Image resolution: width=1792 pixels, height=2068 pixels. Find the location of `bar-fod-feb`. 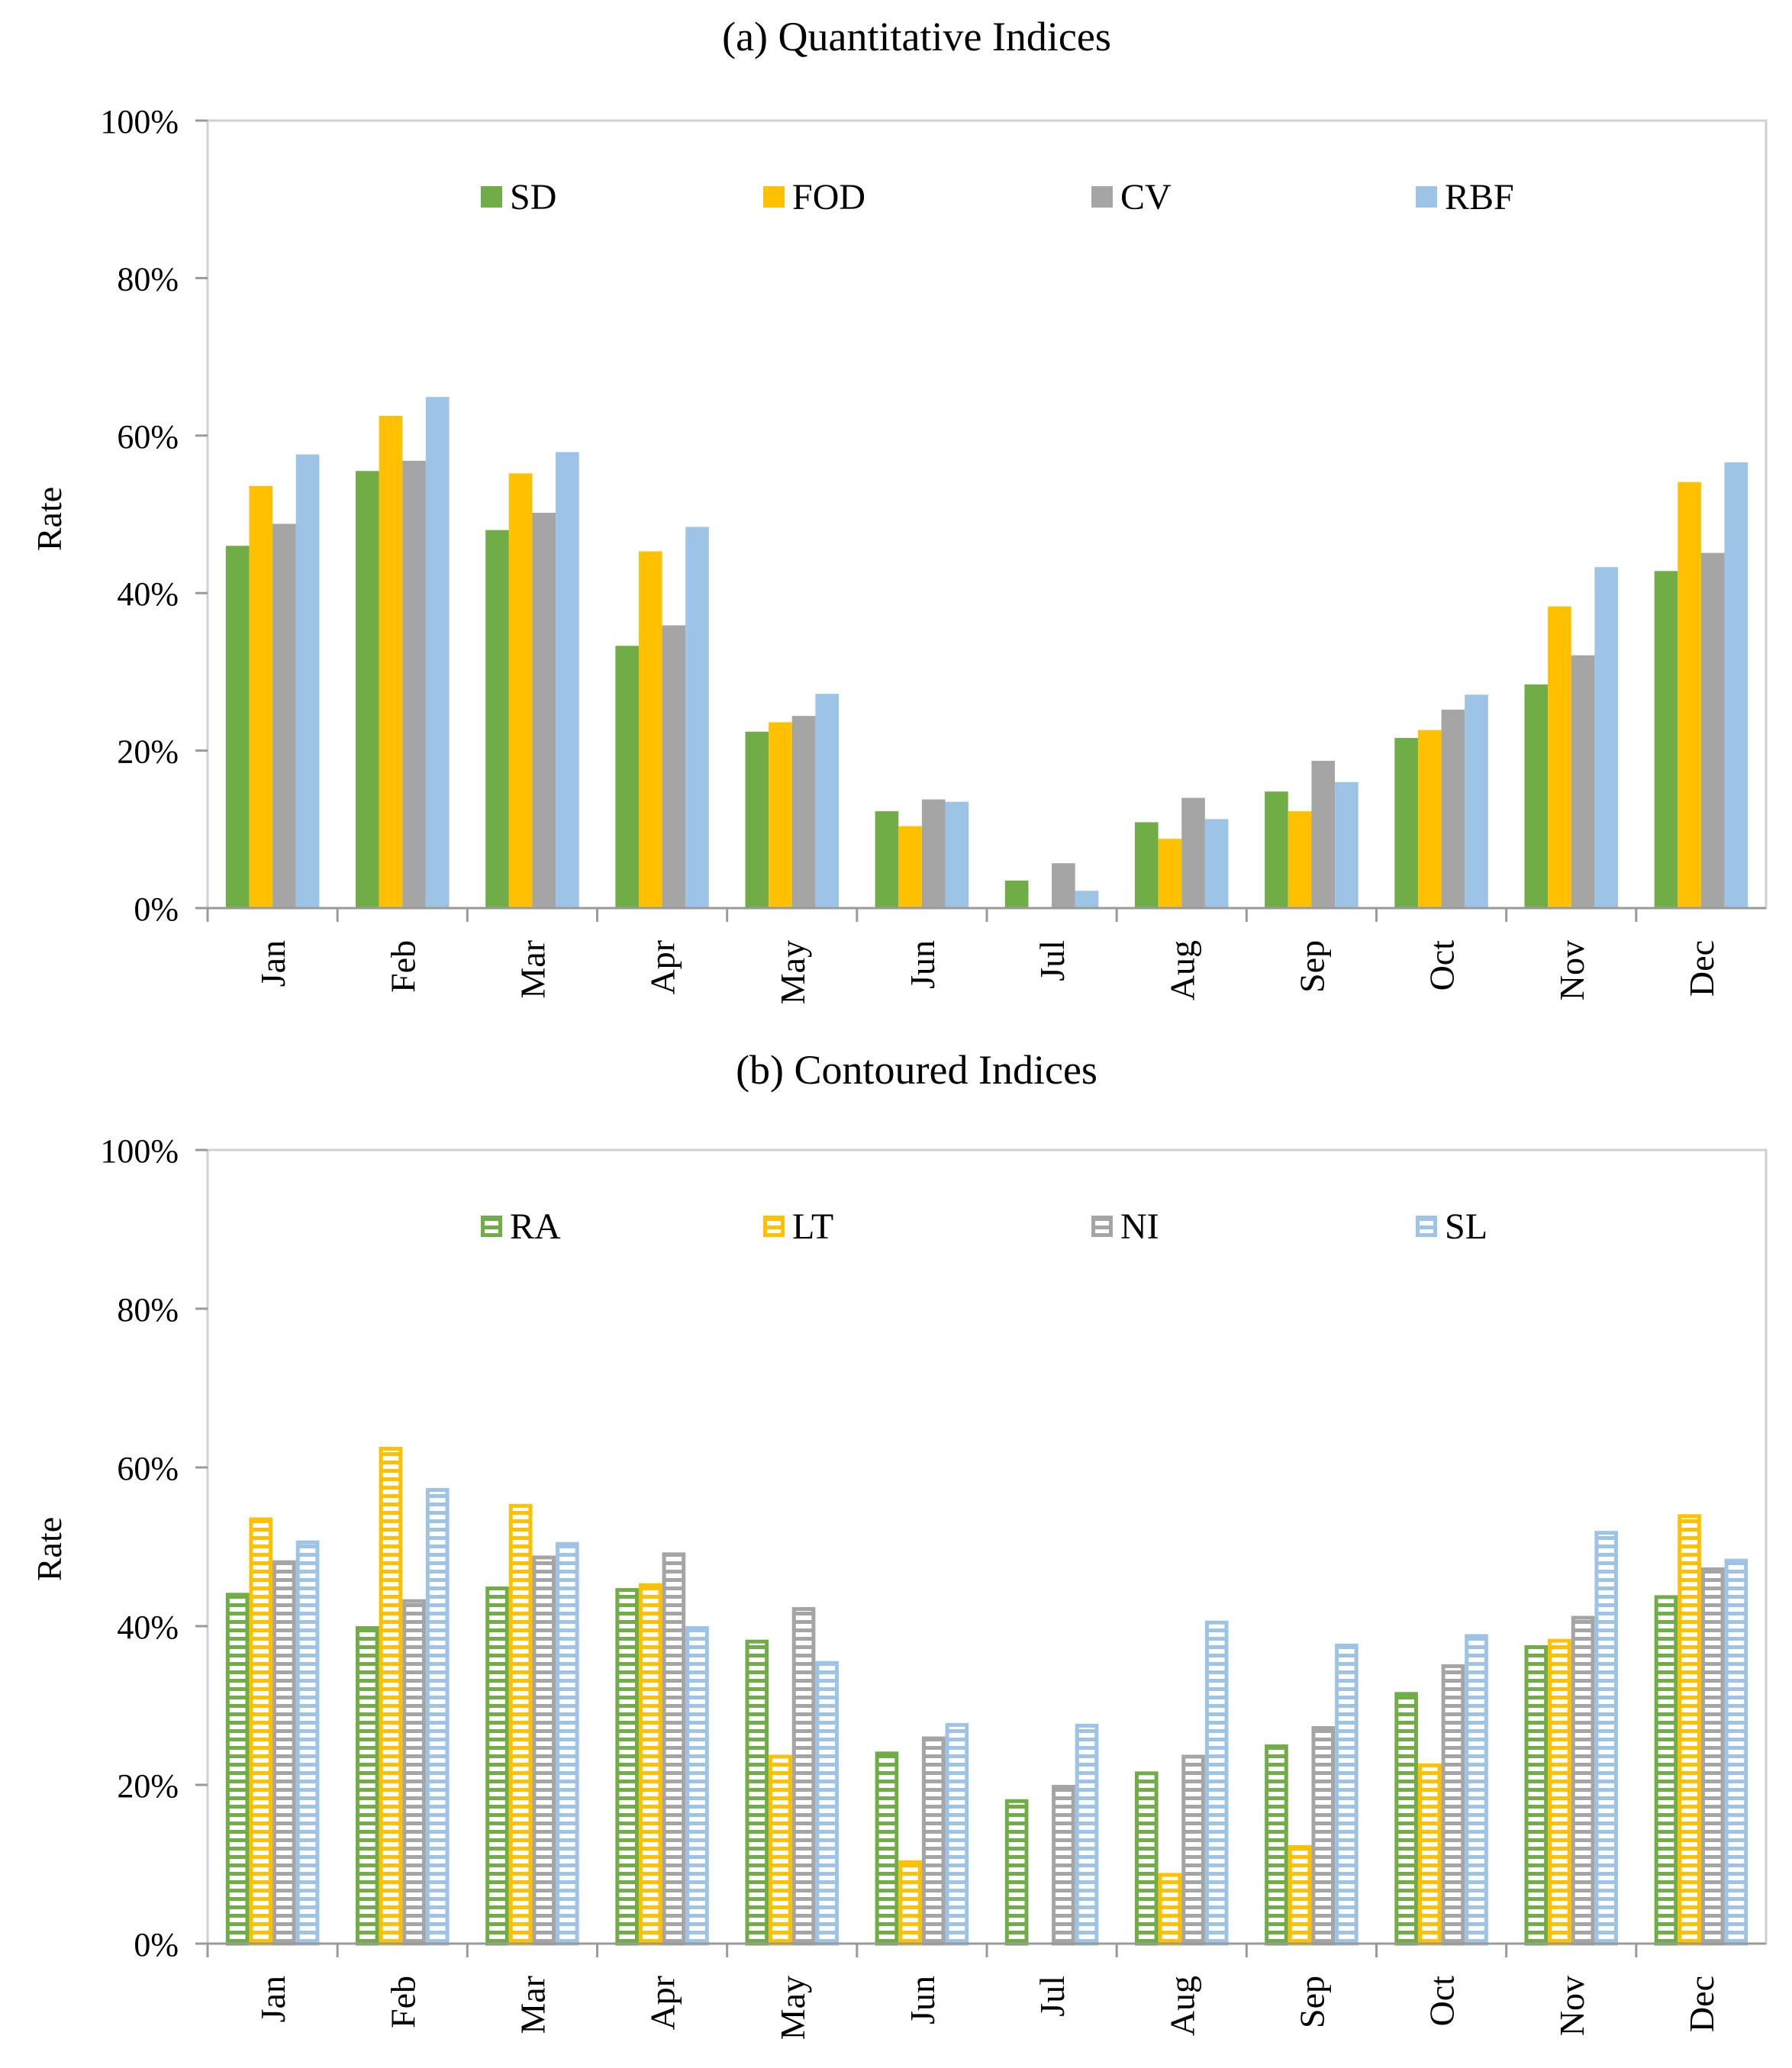

bar-fod-feb is located at coordinates (391, 662).